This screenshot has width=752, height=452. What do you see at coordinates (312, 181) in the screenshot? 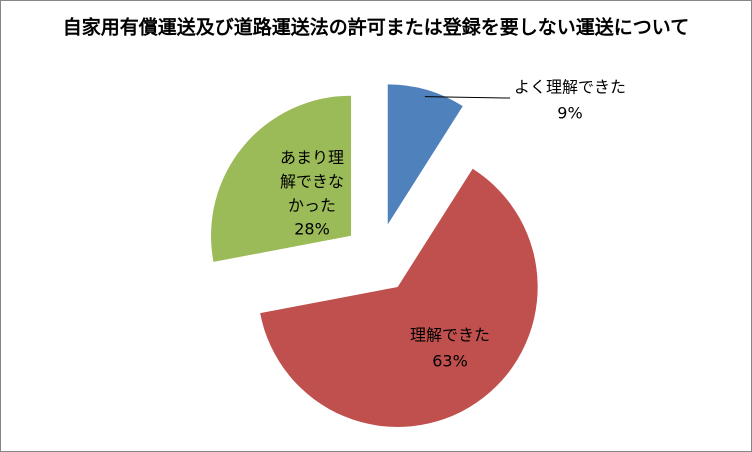
I see `slice-label: あまり理解できなかった` at bounding box center [312, 181].